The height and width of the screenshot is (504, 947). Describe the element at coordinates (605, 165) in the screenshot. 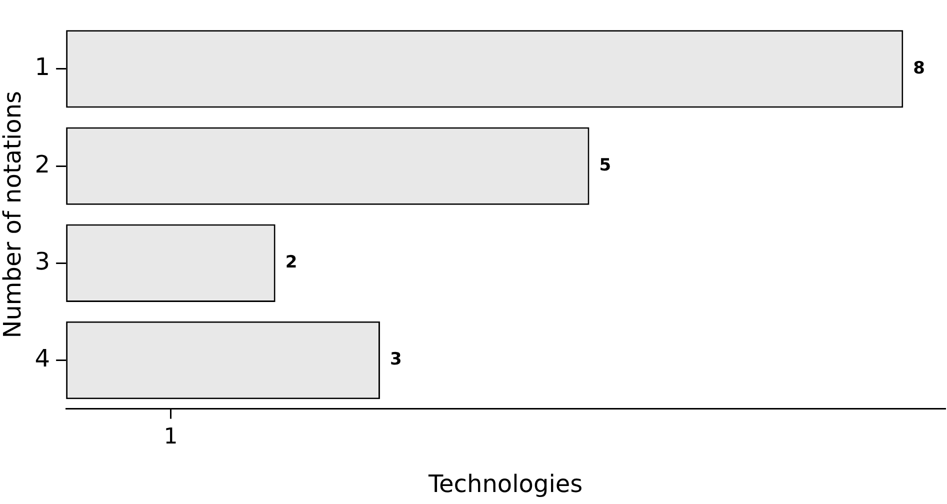

I see `data-label: 5` at that location.